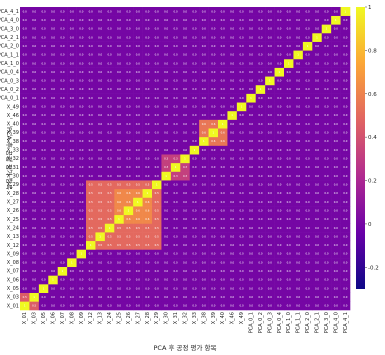 This screenshot has width=385, height=355. Describe the element at coordinates (214, 318) in the screenshot. I see `x-tick-label: X_39` at that location.